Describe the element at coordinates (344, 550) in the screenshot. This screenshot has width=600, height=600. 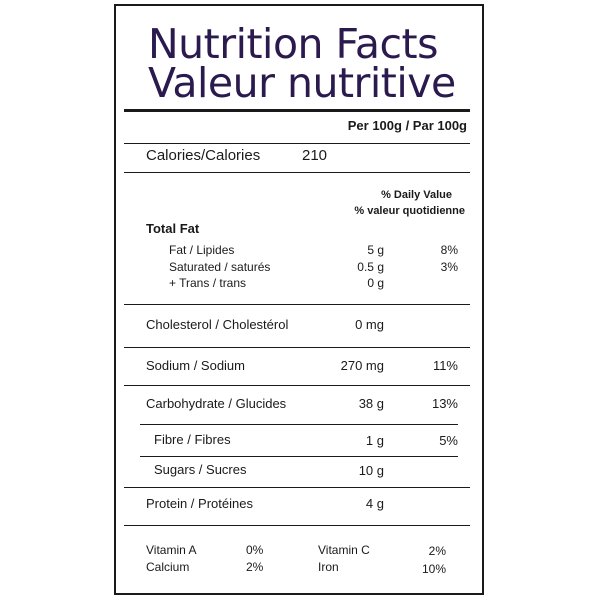
I see `vitamin-c-label: Vitamin C` at that location.